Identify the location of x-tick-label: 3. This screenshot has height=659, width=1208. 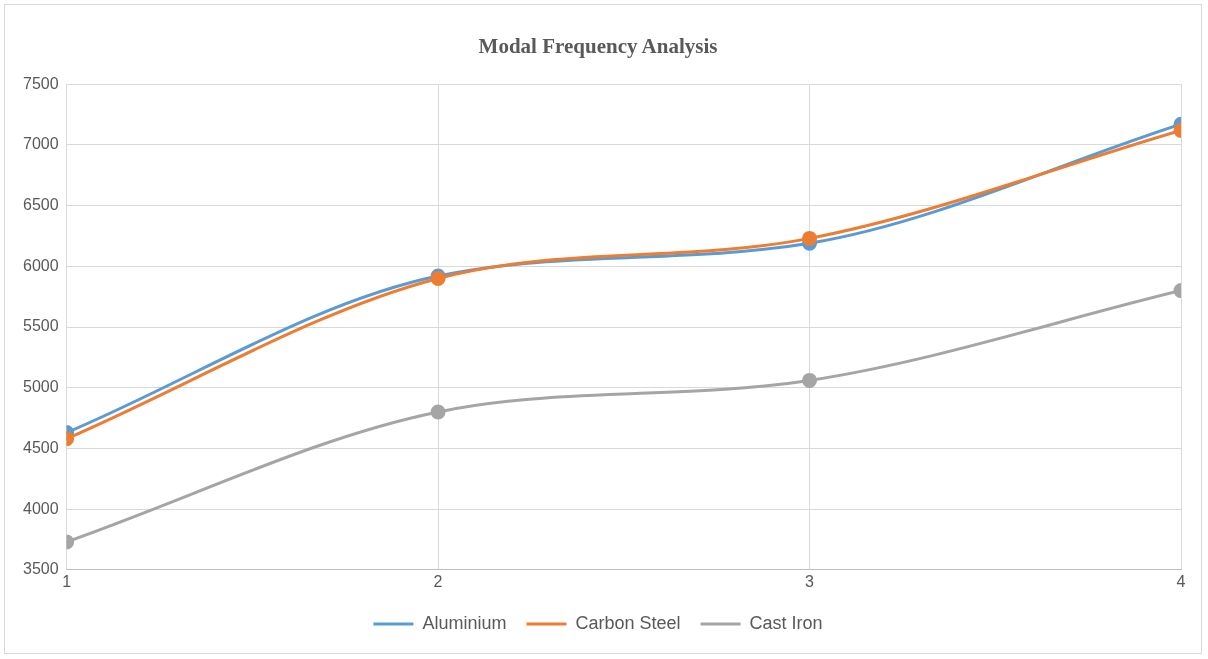
(810, 581).